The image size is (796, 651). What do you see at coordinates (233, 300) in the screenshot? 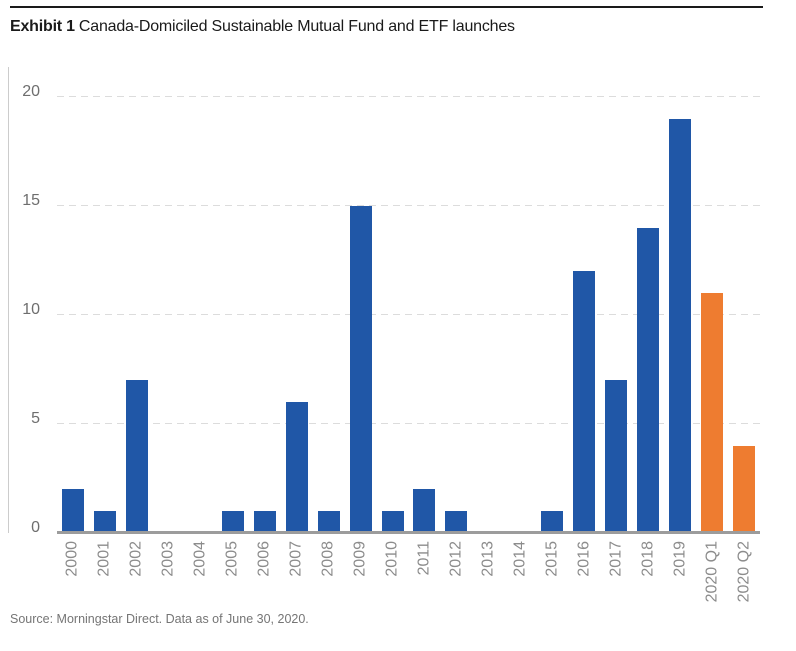
I see `bar-slot-2005` at bounding box center [233, 300].